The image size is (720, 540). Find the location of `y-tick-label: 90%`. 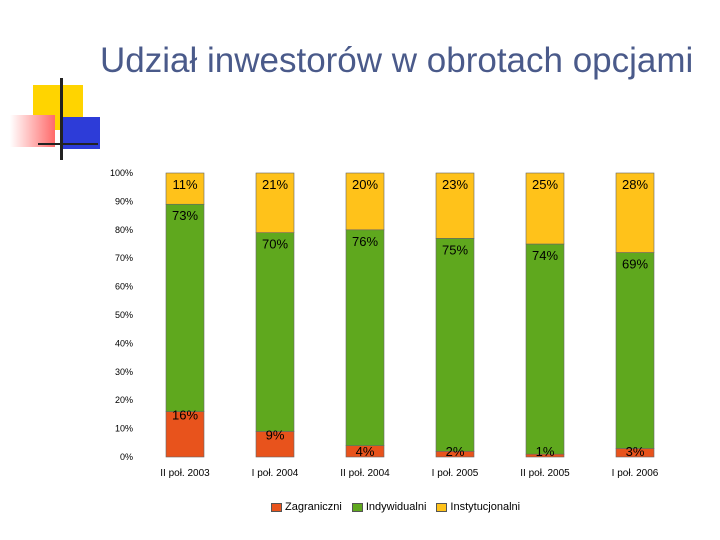

y-tick-label: 90% is located at coordinates (124, 201).